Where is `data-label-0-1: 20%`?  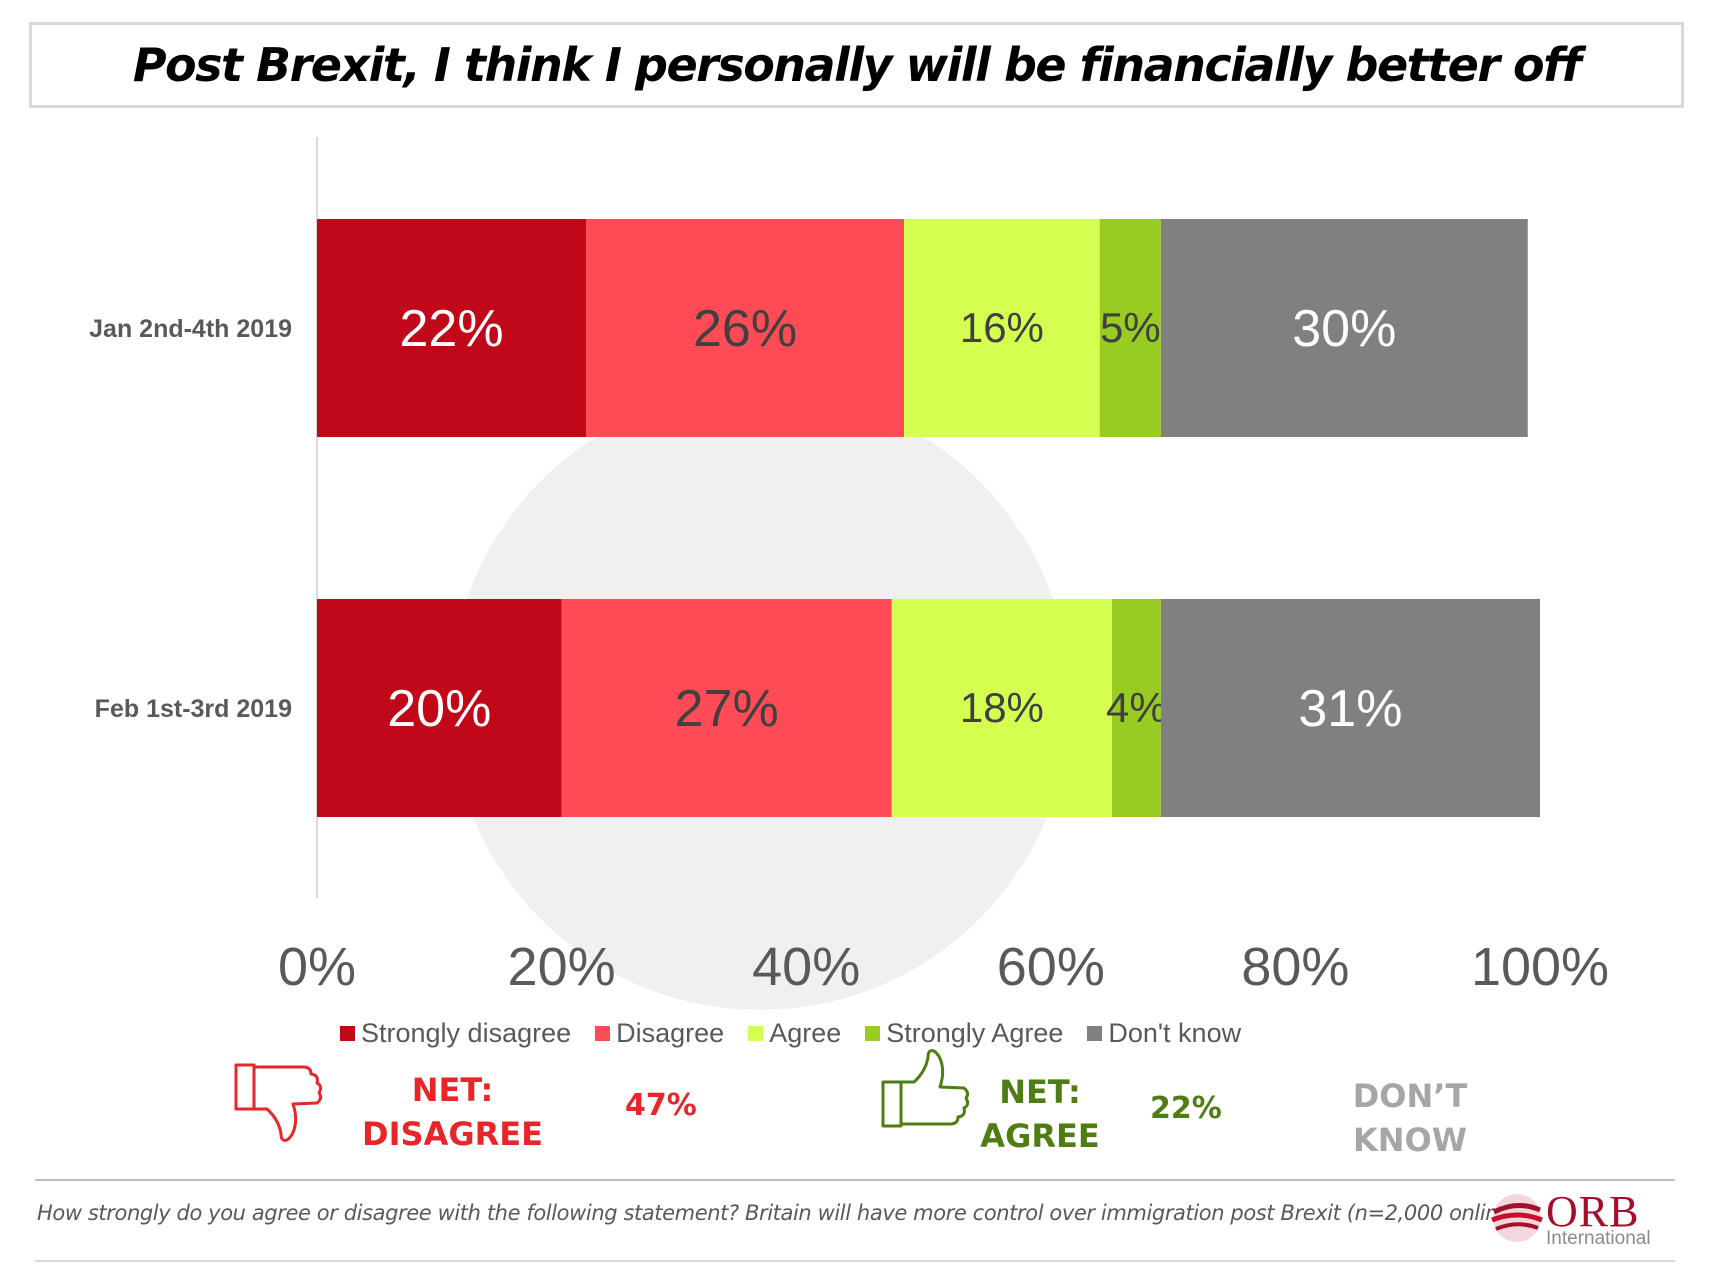 data-label-0-1: 20% is located at coordinates (439, 709).